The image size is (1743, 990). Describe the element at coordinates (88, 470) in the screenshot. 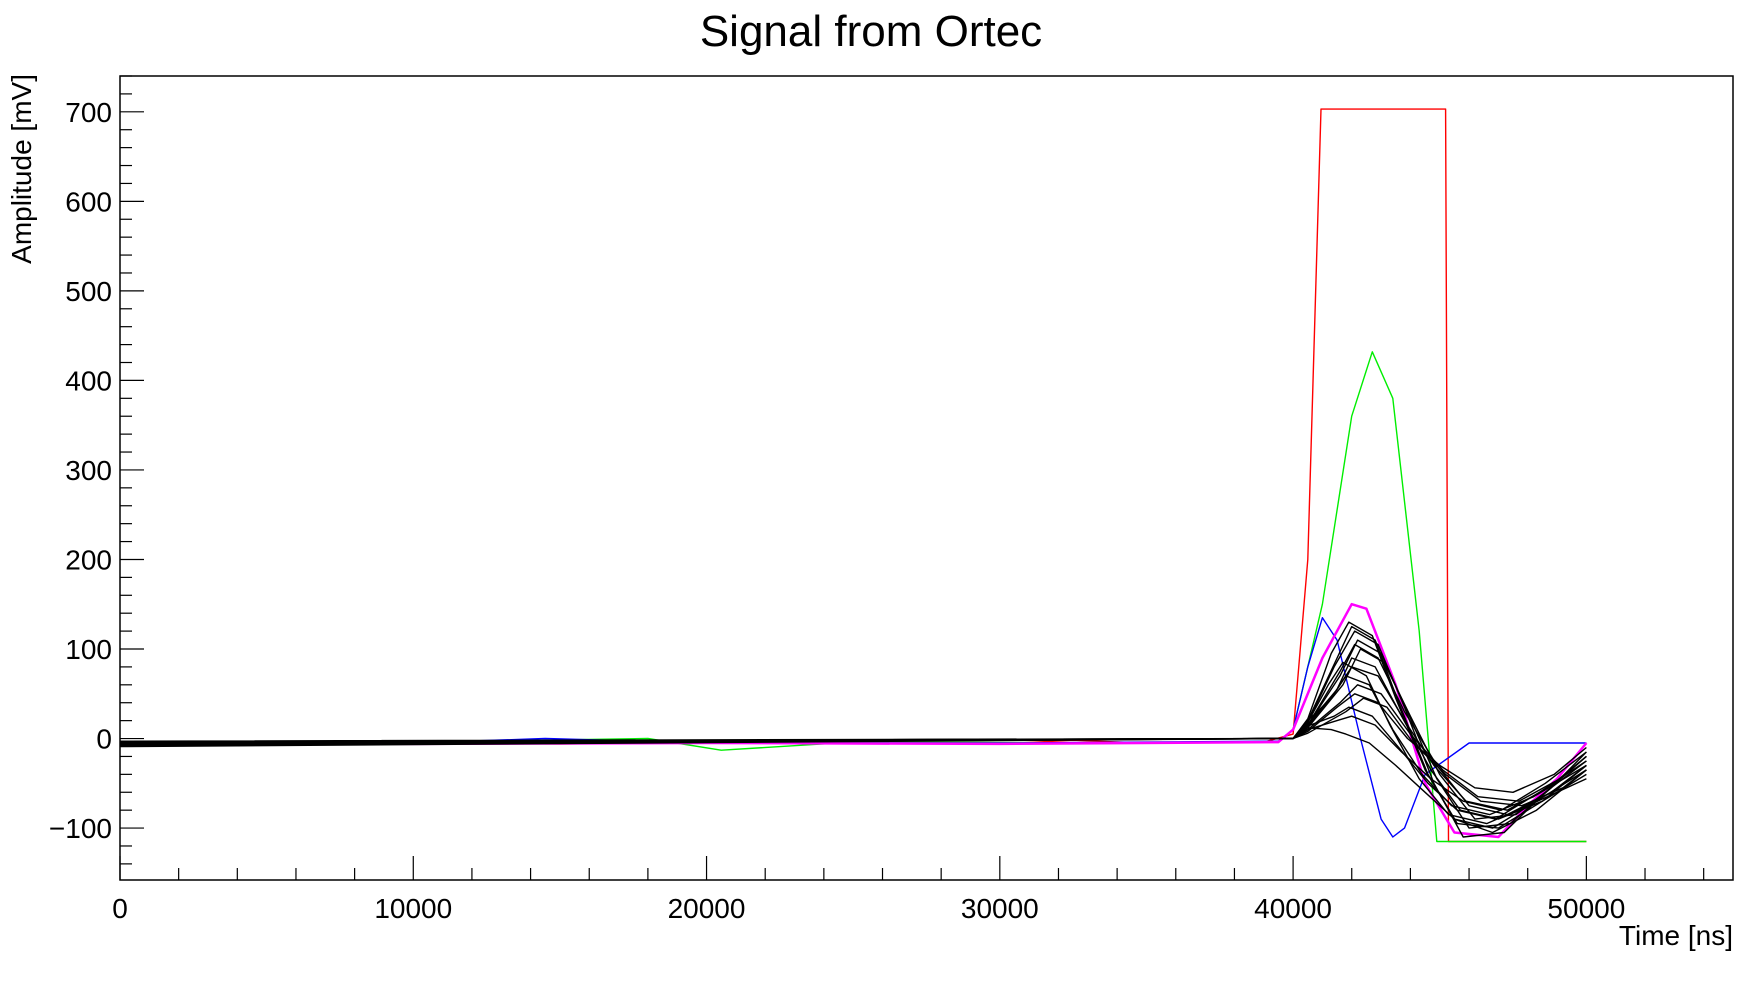

I see `y-tick-label: 300` at that location.